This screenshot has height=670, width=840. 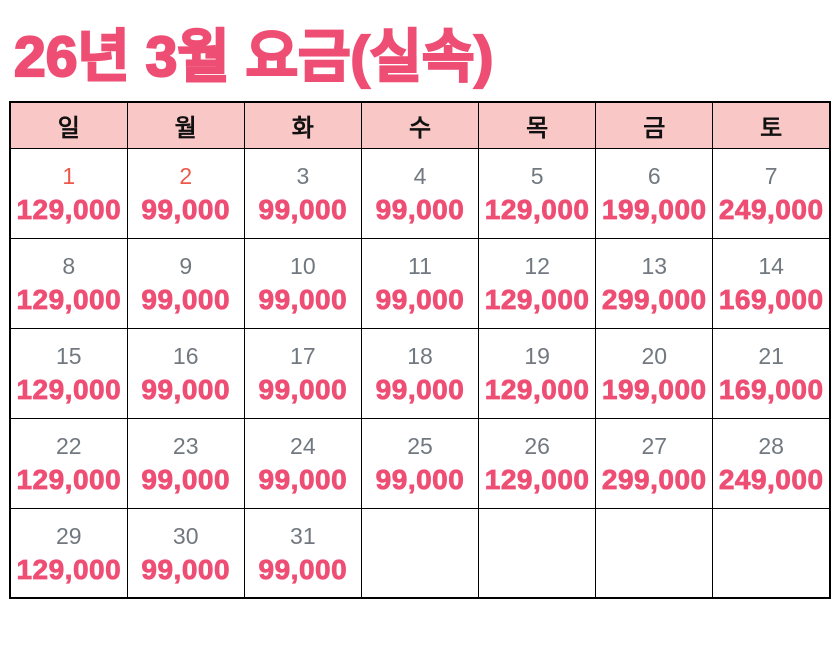 I want to click on day-number: 10, so click(x=303, y=266).